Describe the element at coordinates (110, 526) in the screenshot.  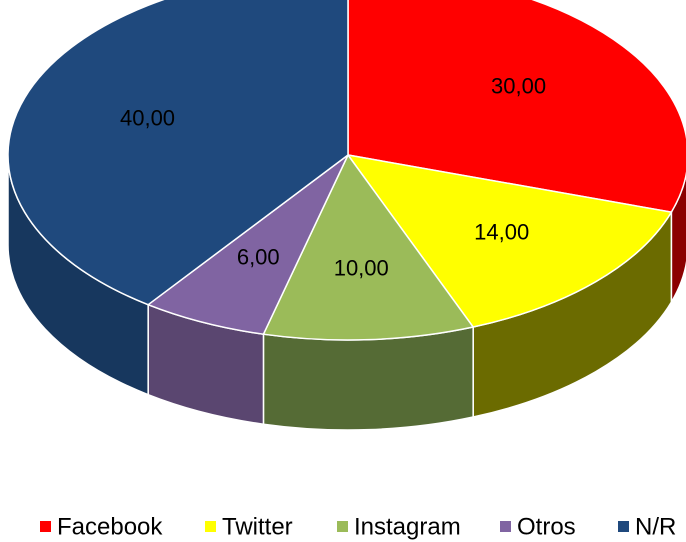
I see `legend-label: Facebook` at that location.